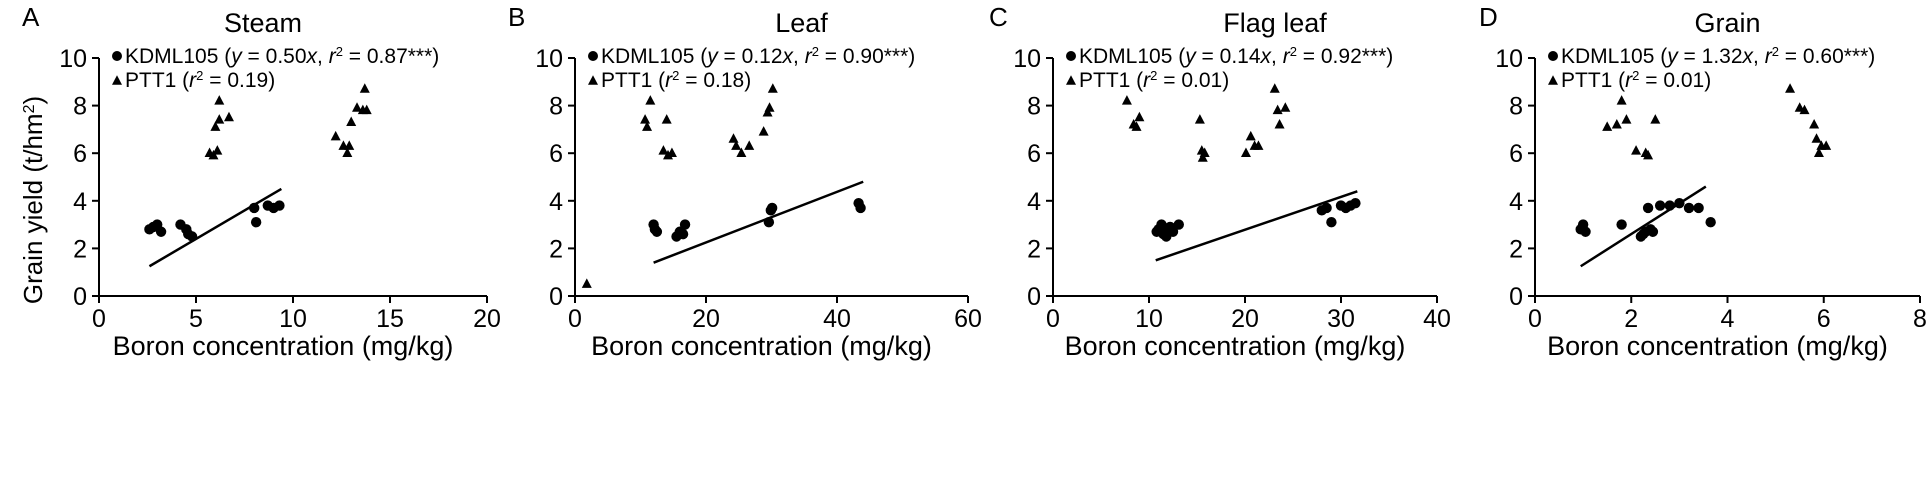 This screenshot has height=499, width=1927. Describe the element at coordinates (333, 56) in the screenshot. I see `legend-entry-kdml105-part: r` at that location.